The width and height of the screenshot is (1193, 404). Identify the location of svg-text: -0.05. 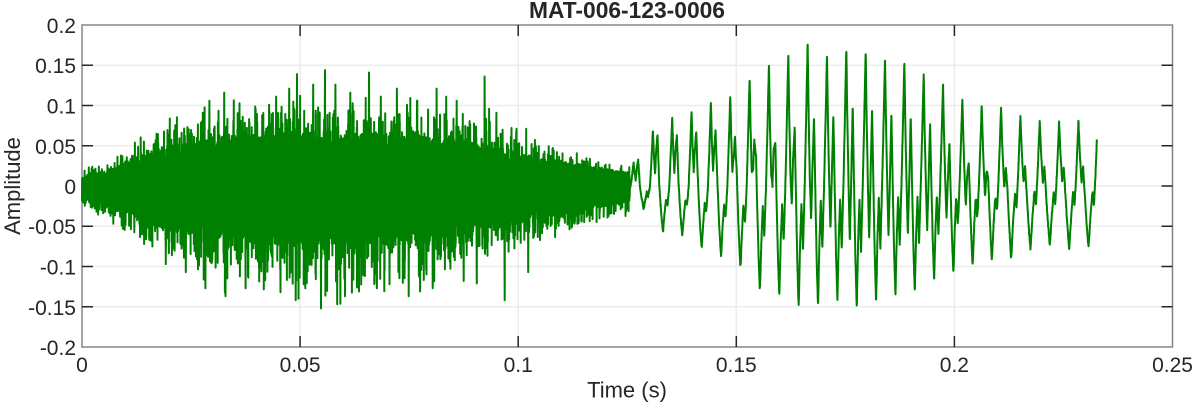
(52, 227).